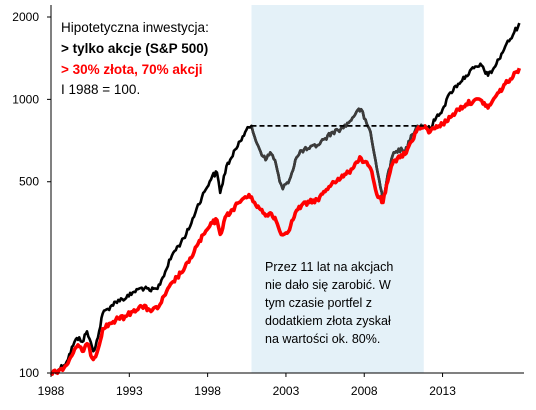 This screenshot has width=536, height=410. I want to click on y-tick-label: 2000, so click(25, 17).